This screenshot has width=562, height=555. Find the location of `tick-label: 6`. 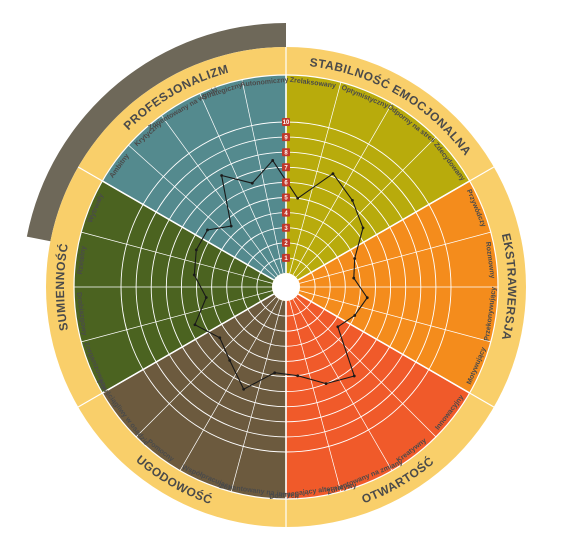

tick-label: 6 is located at coordinates (286, 184).